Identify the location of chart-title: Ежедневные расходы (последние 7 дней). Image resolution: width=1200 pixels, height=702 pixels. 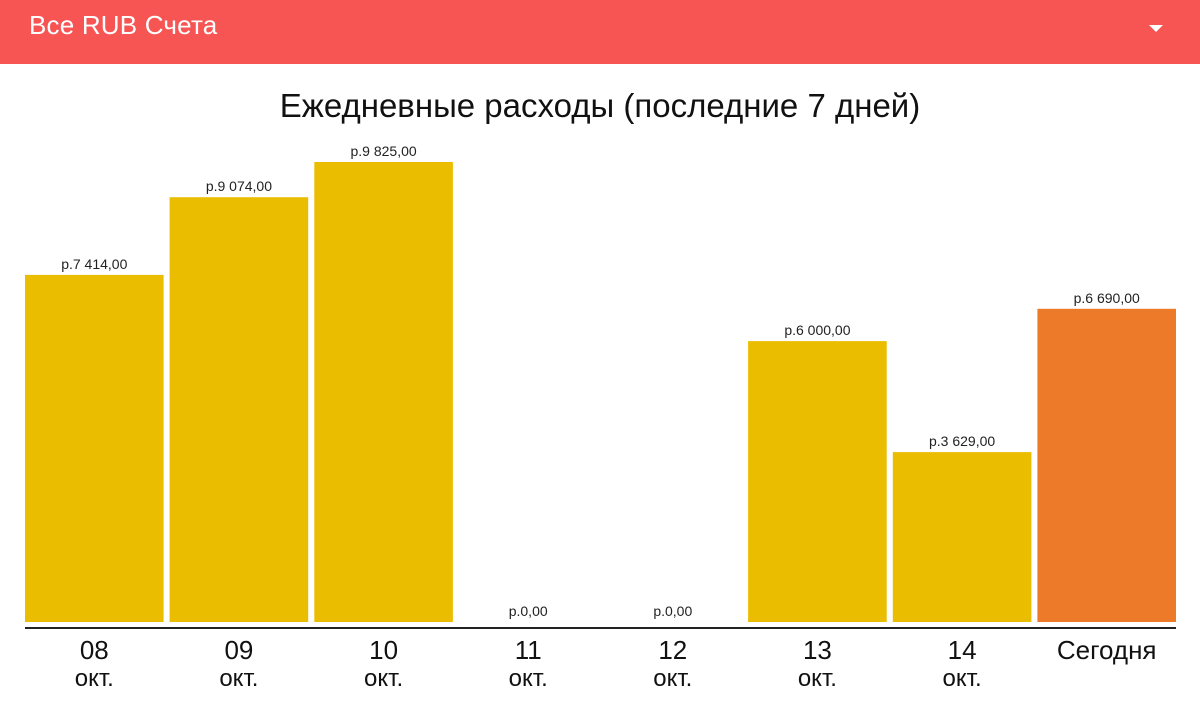
(600, 105).